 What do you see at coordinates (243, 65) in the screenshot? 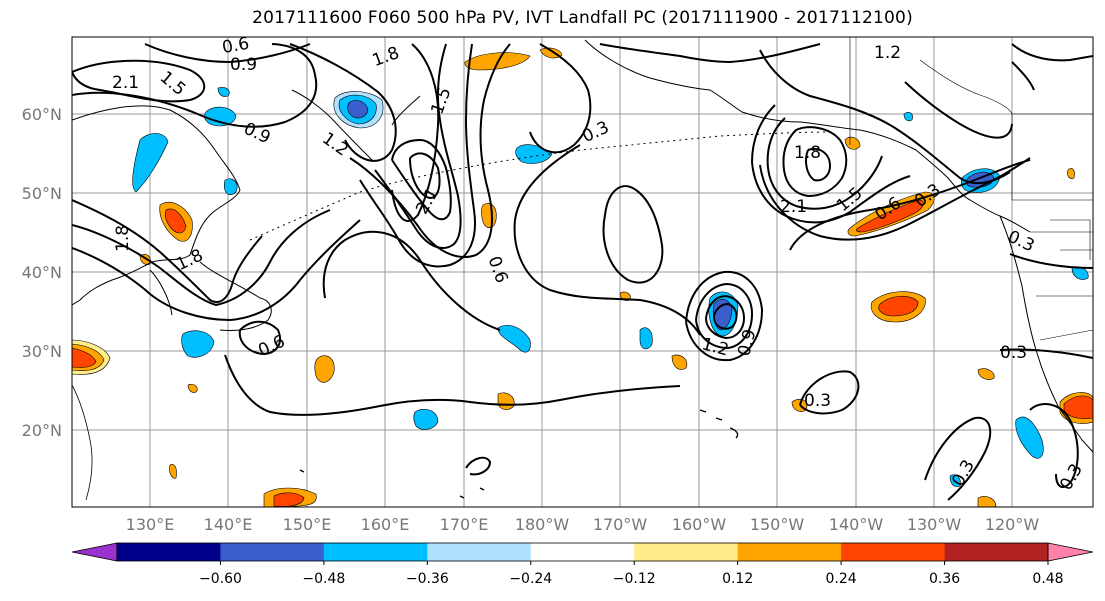
I see `contour-label: 0.9` at bounding box center [243, 65].